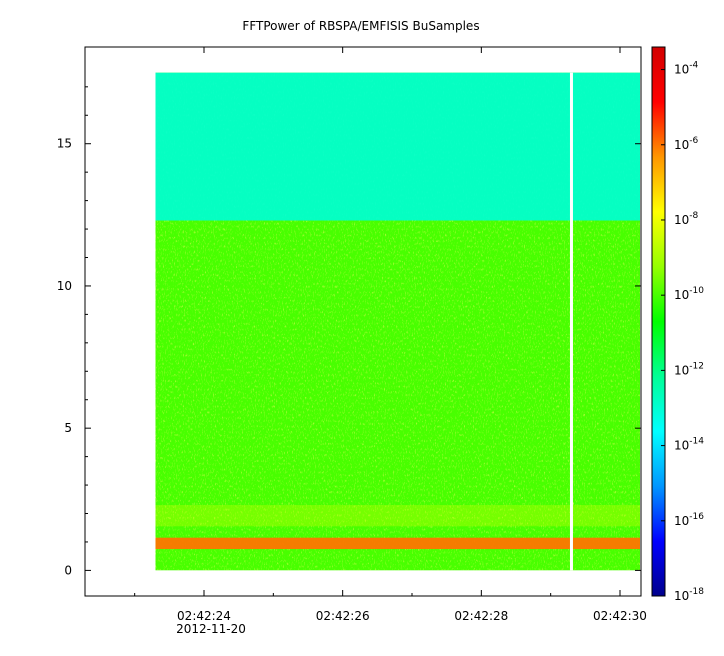  What do you see at coordinates (620, 616) in the screenshot?
I see `x-tick-label: 02:42:30` at bounding box center [620, 616].